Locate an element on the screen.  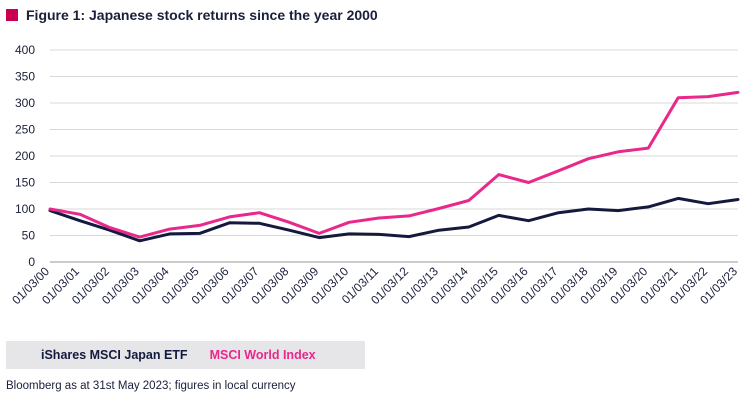
y-tick-label: 350 is located at coordinates (25, 77).